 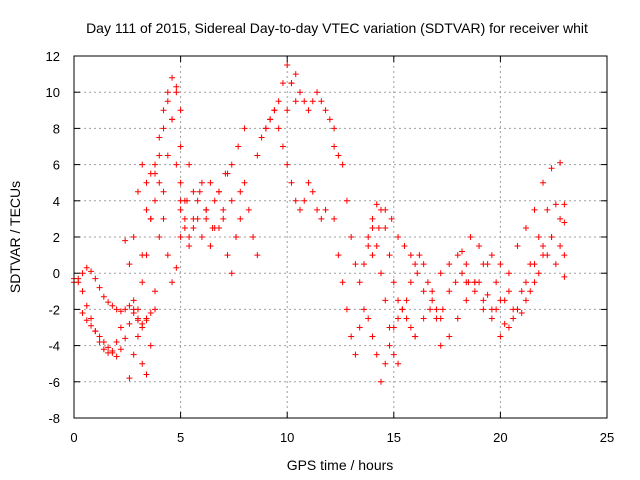 What do you see at coordinates (340, 465) in the screenshot?
I see `x-axis-label: GPS time / hours` at bounding box center [340, 465].